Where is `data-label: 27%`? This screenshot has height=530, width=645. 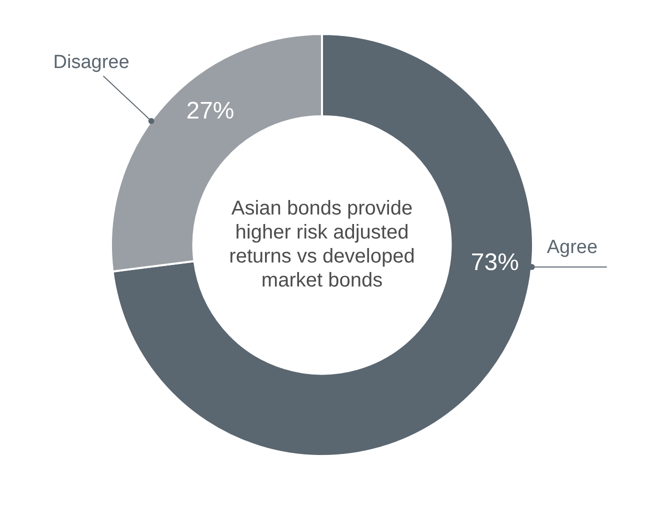
data-label: 27% is located at coordinates (210, 110).